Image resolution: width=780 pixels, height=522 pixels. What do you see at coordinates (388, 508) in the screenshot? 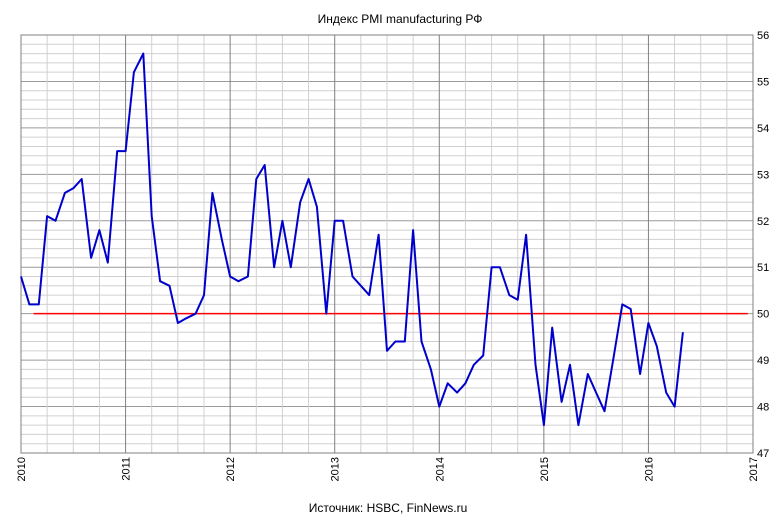
I see `source-note: Источник: HSBC, FinNews.ru` at bounding box center [388, 508].